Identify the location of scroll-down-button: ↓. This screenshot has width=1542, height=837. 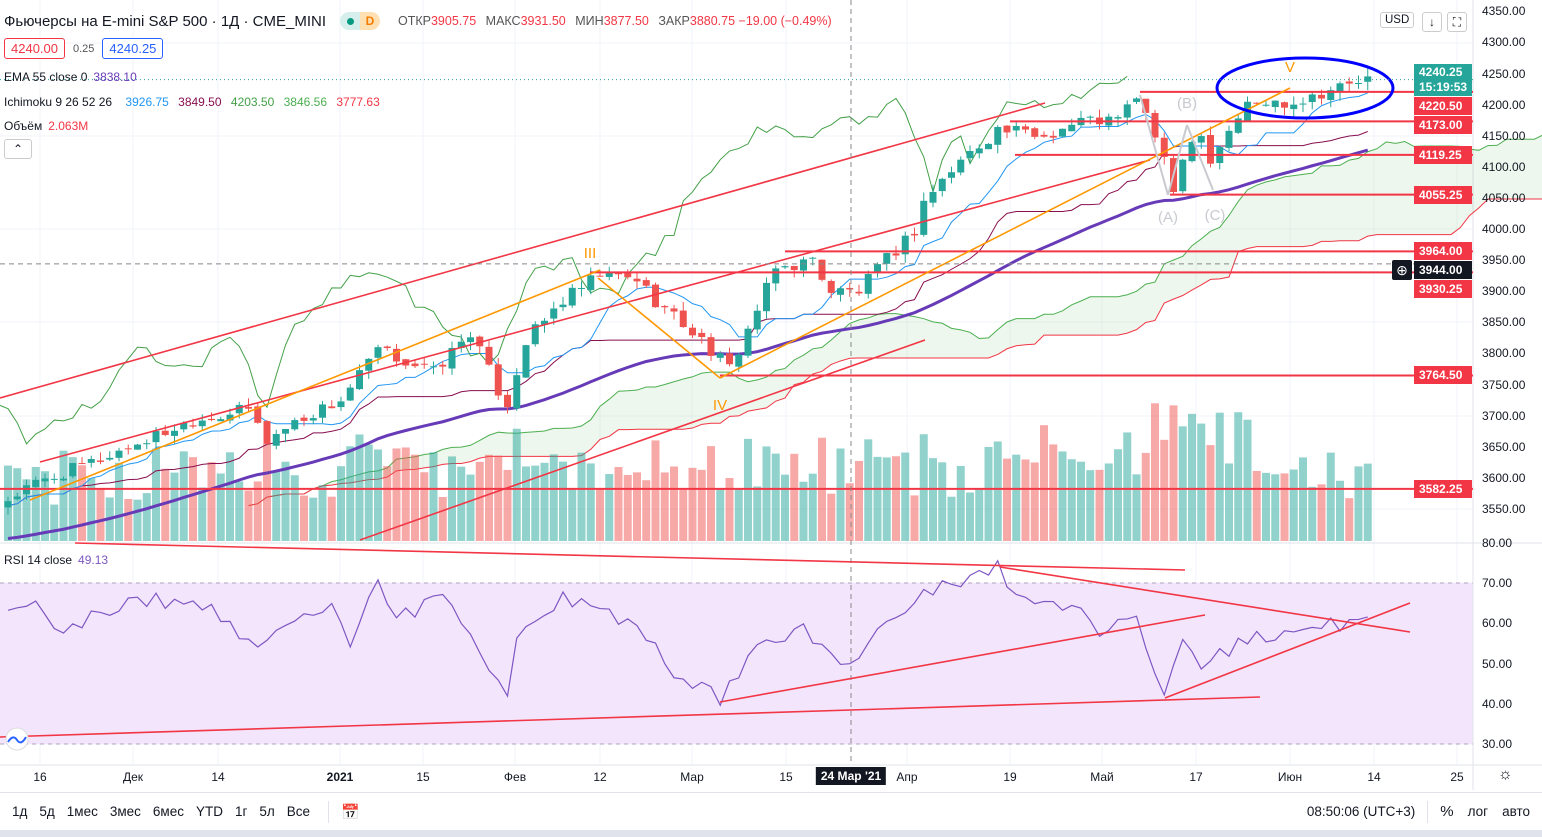
(1432, 22).